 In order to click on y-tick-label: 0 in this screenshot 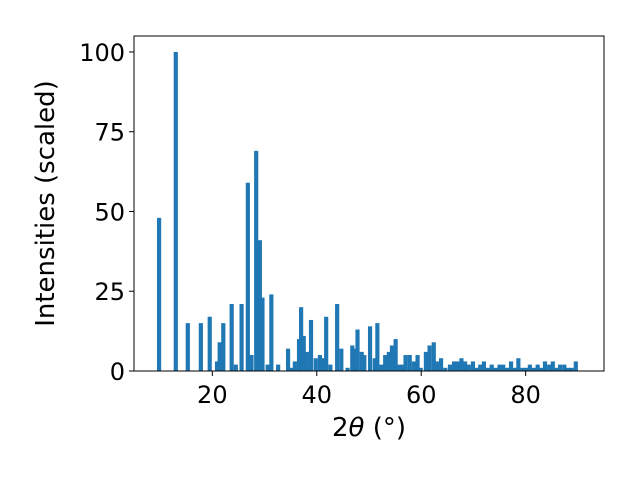, I will do `click(117, 372)`.